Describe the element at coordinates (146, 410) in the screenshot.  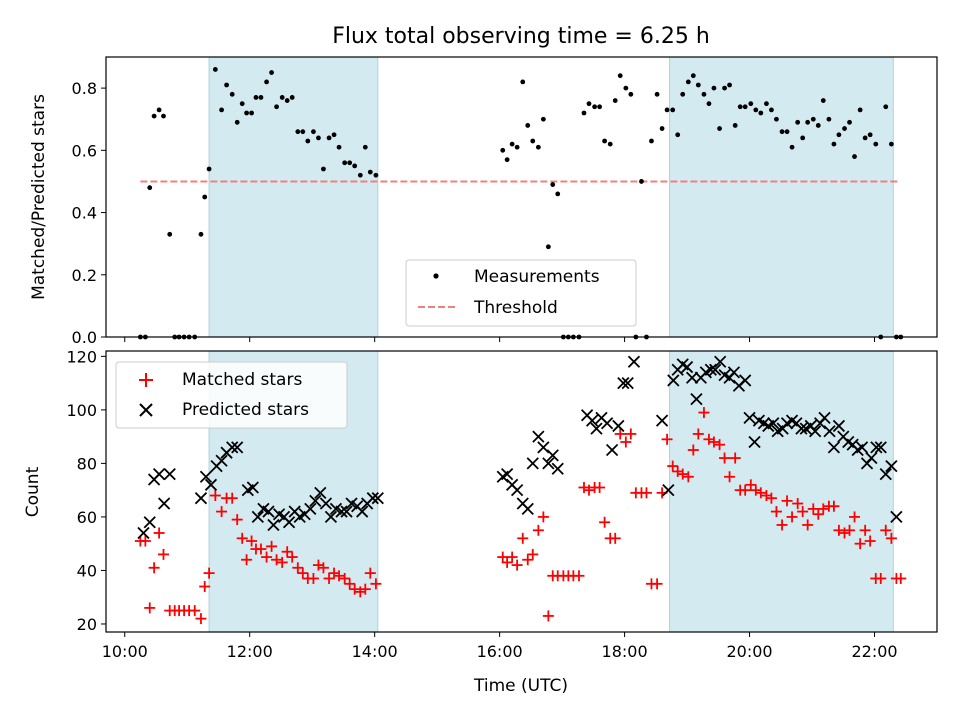
I see `legend-predicted-marker` at that location.